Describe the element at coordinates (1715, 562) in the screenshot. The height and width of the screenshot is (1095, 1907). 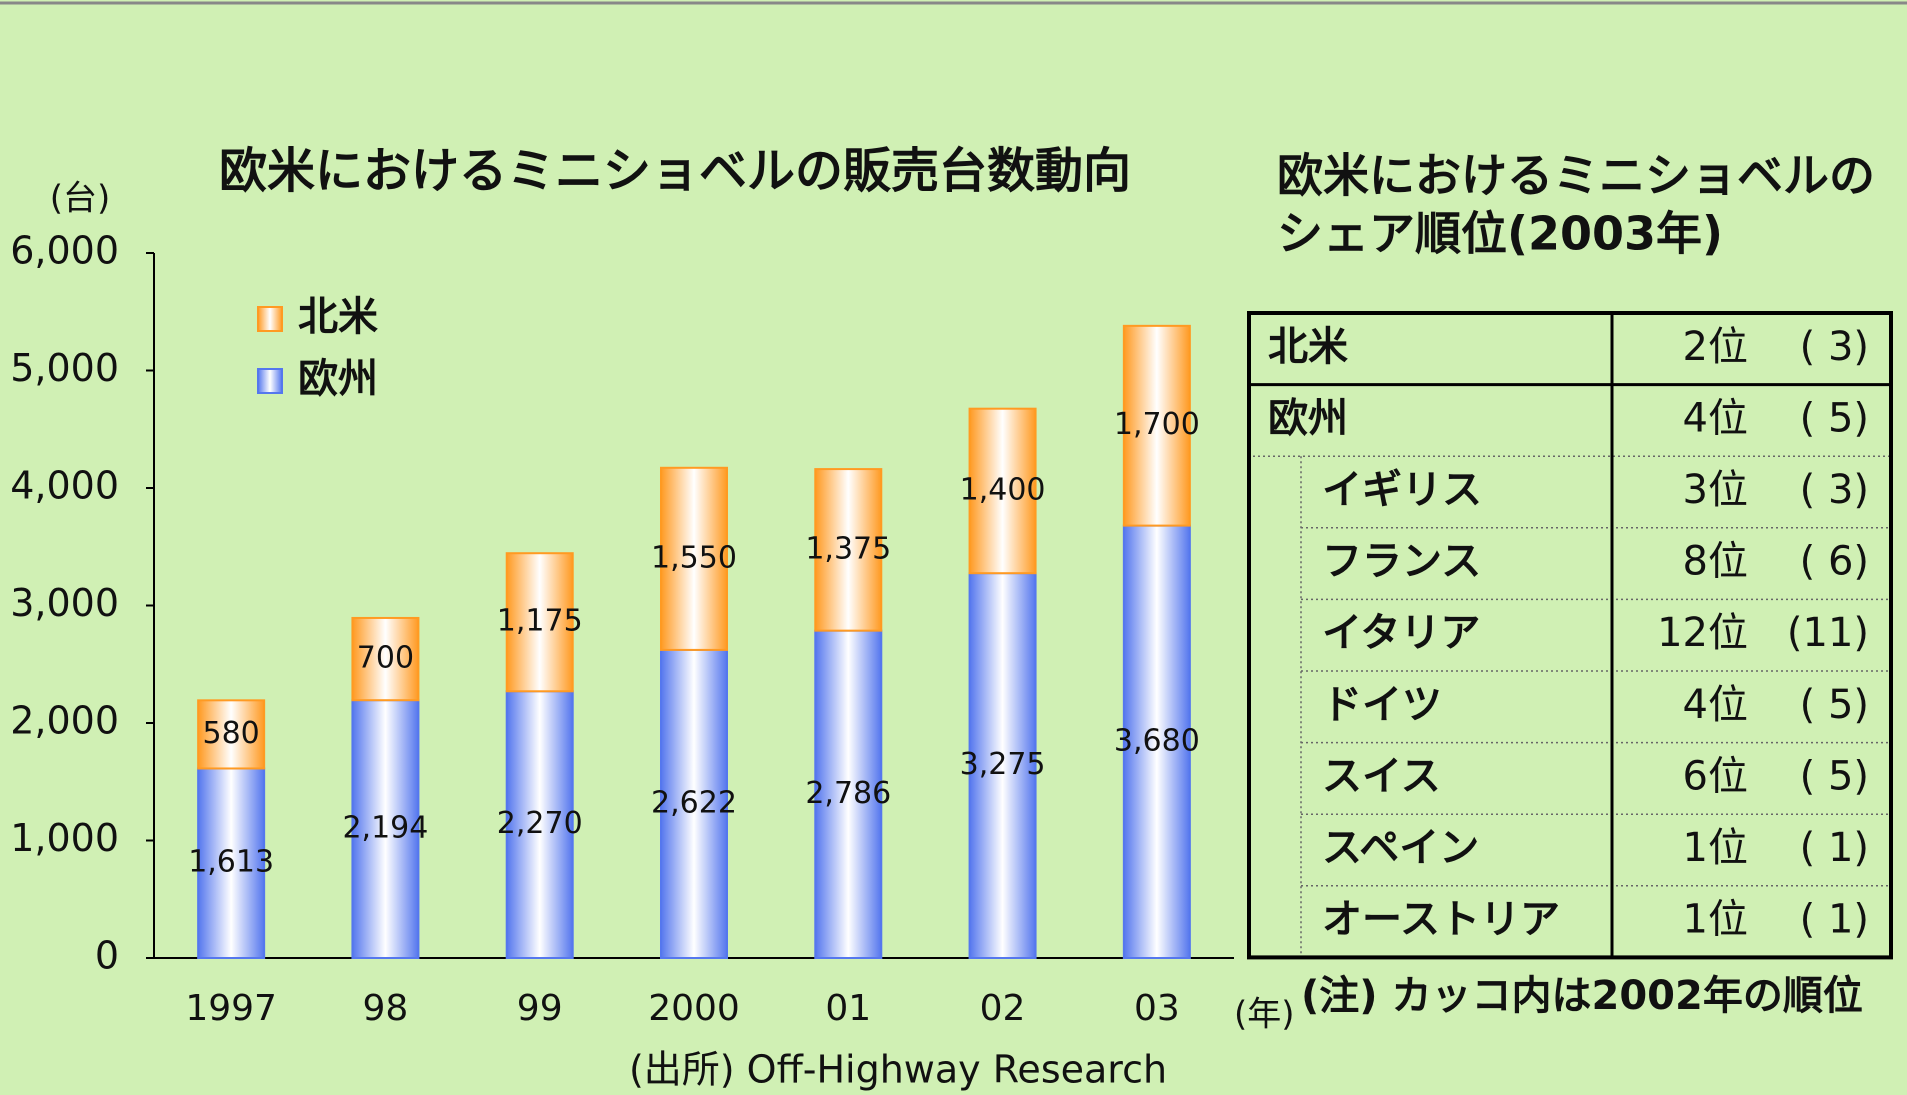
I see `row-rank: 8位` at that location.